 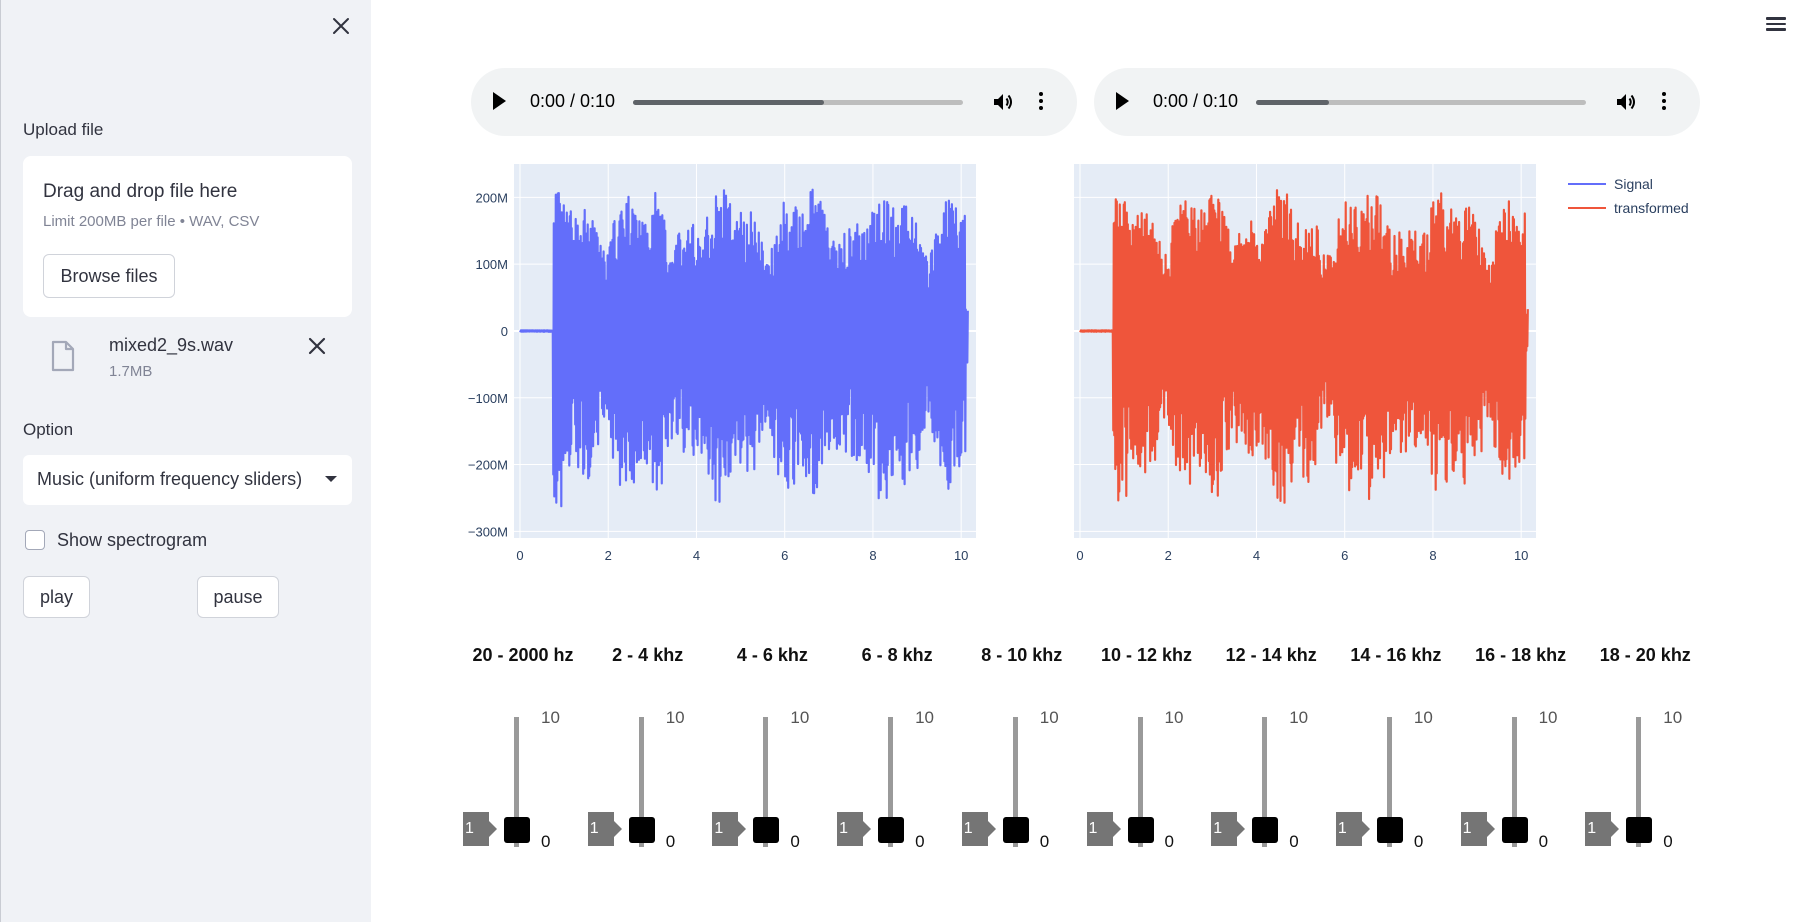 I want to click on slider-label: 14 - 16 khz, so click(x=1396, y=655).